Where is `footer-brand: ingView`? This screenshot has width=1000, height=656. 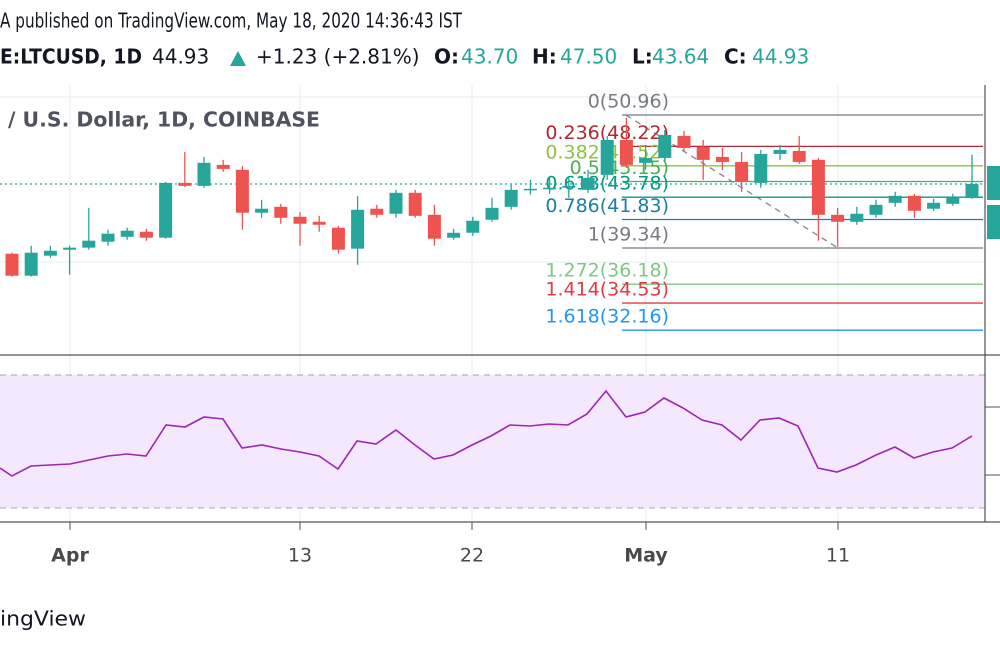 footer-brand: ingView is located at coordinates (43, 619).